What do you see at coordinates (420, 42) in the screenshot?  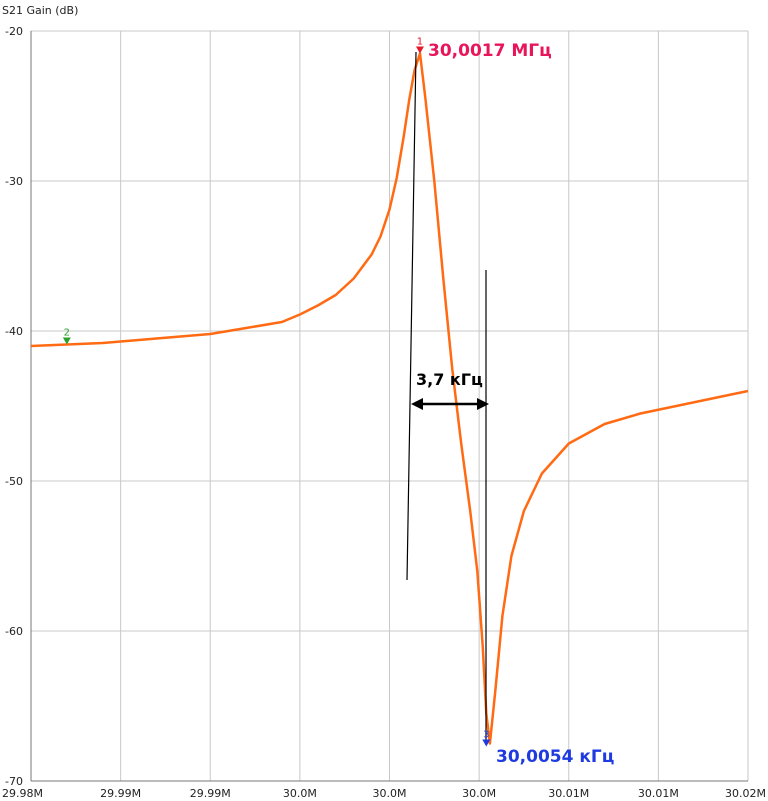 I see `marker-1-label: 1` at bounding box center [420, 42].